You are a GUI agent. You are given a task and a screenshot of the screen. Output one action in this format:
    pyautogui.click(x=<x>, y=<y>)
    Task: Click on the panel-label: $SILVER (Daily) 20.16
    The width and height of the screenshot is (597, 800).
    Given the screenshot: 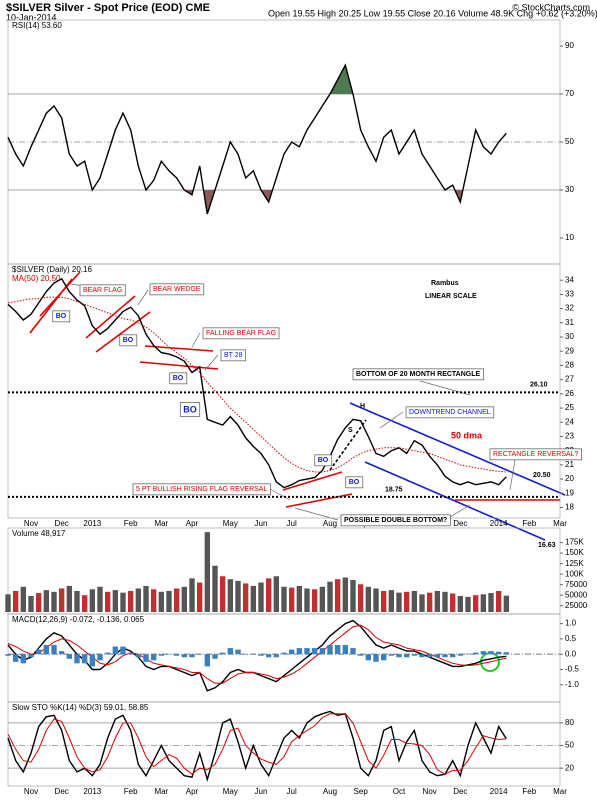 What is the action you would take?
    pyautogui.click(x=52, y=269)
    